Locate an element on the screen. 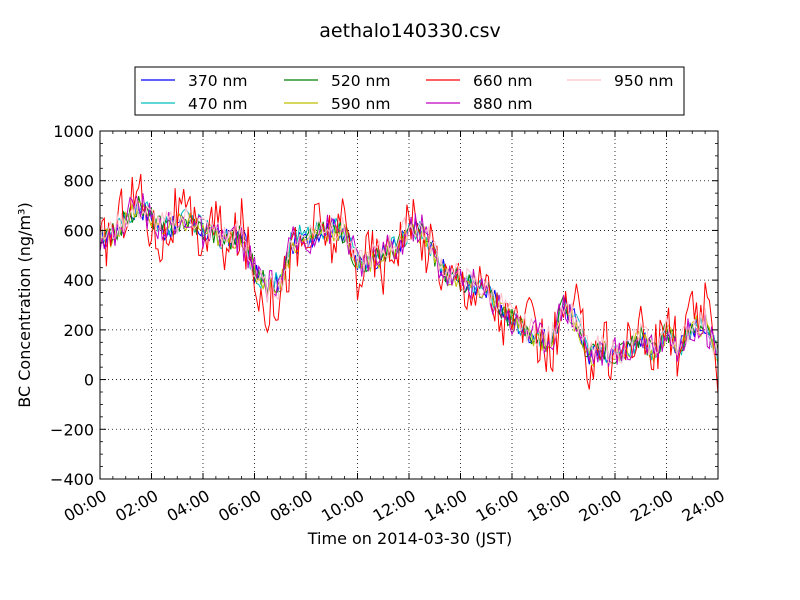 This screenshot has width=800, height=600. legend-label: 950 nm is located at coordinates (643, 81).